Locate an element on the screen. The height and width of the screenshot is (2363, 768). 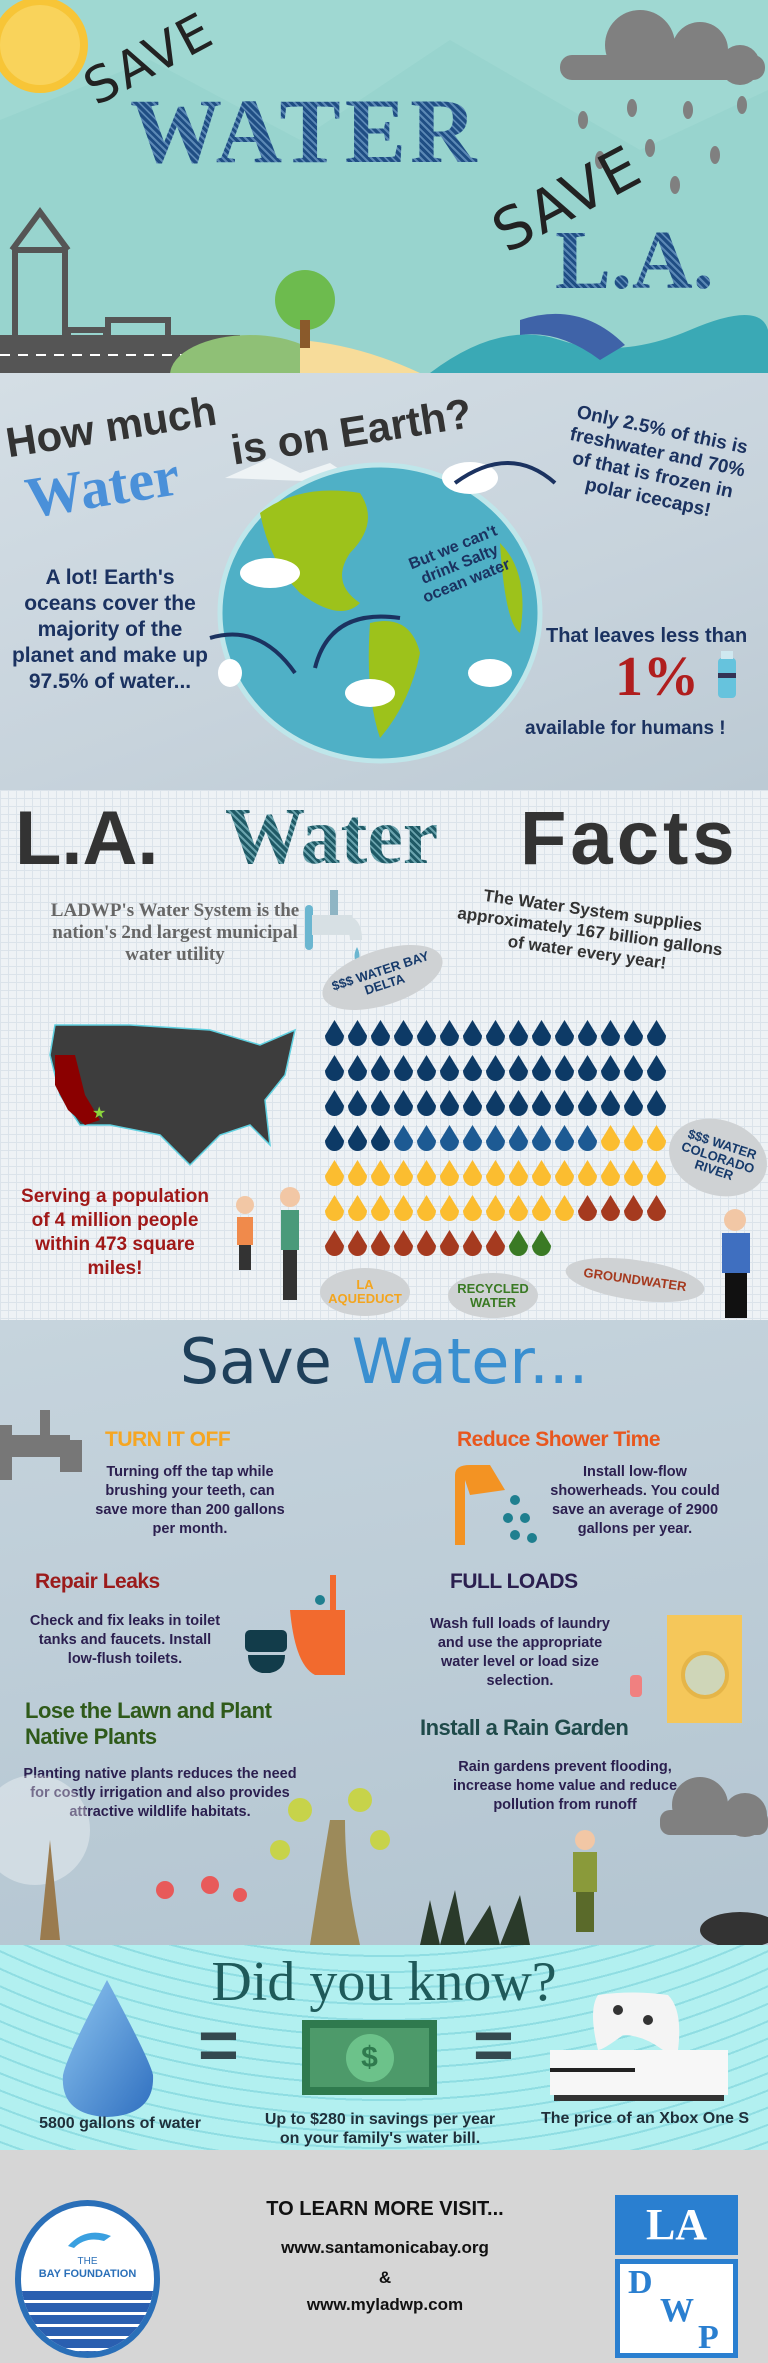
ladwp-logo-w: W is located at coordinates (677, 2310).